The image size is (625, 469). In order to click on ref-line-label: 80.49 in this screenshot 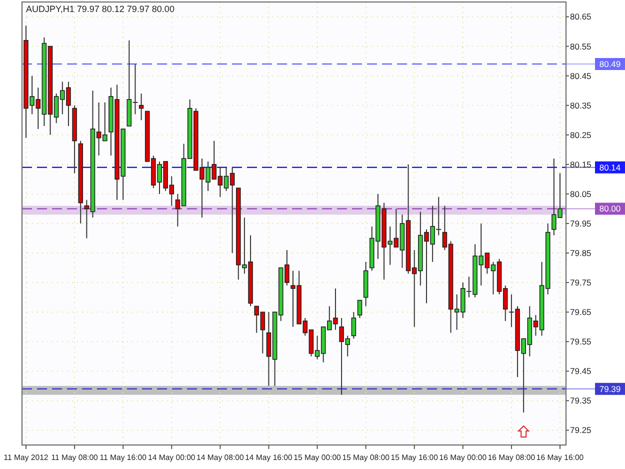, I will do `click(610, 63)`.